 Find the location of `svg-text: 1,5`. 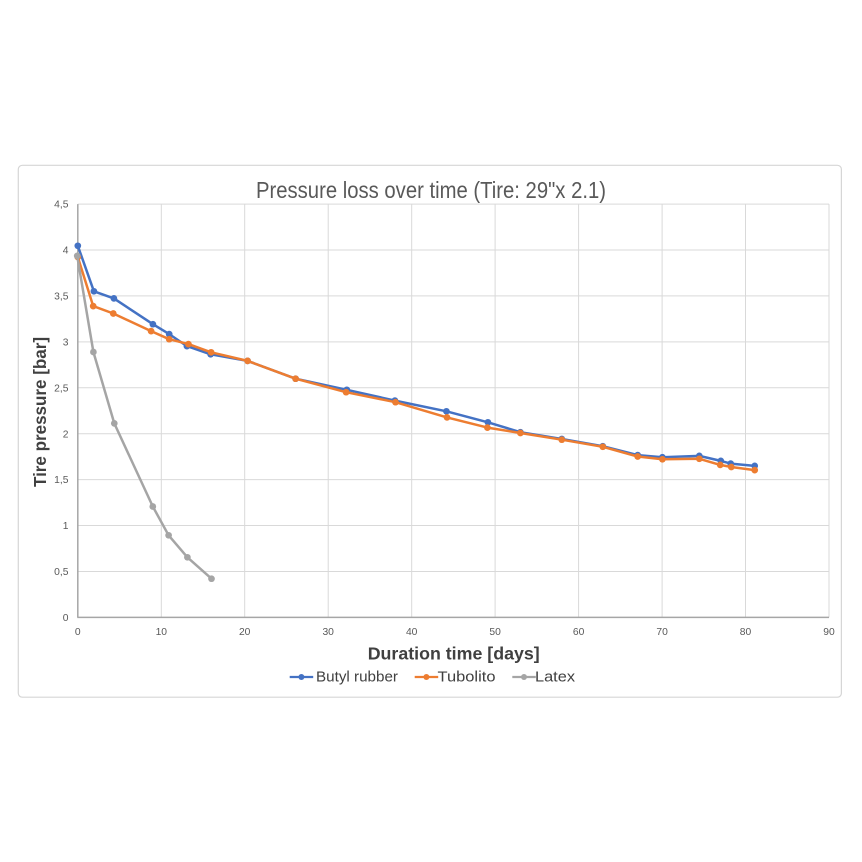

svg-text: 1,5 is located at coordinates (61, 480).